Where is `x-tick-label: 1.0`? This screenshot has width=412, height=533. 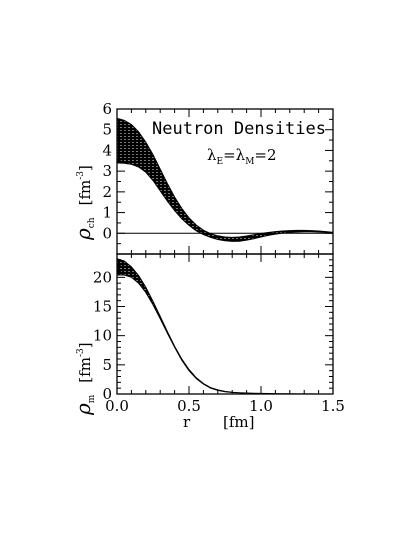
x-tick-label: 1.0 is located at coordinates (261, 406).